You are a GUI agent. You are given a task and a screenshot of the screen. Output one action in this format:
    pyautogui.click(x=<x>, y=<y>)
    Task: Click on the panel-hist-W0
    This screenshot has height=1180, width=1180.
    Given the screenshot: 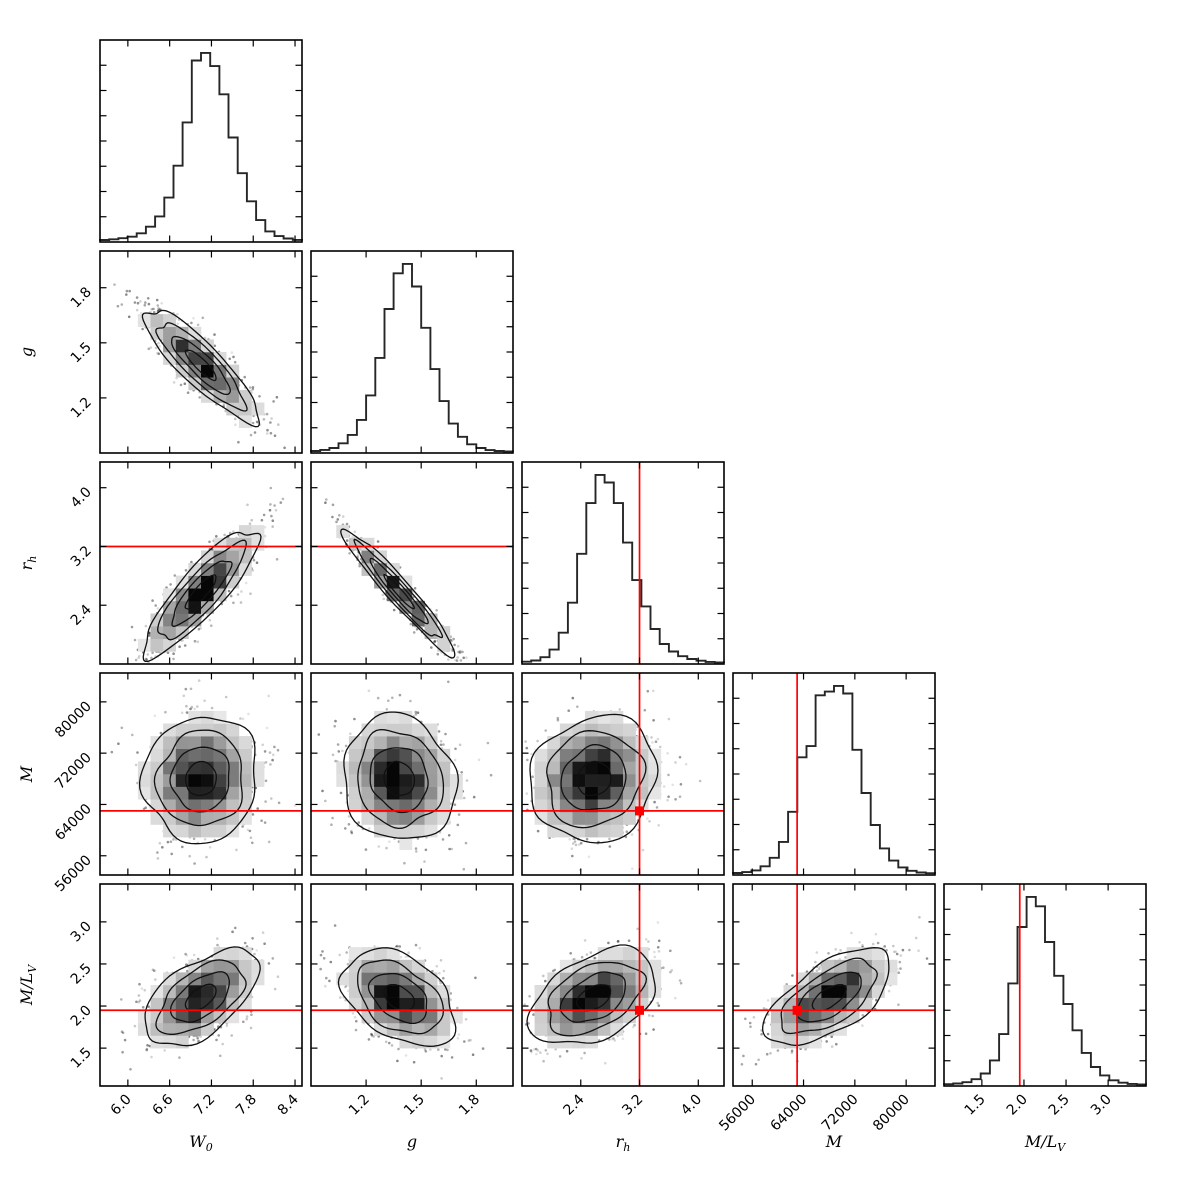 What is the action you would take?
    pyautogui.click(x=201, y=141)
    